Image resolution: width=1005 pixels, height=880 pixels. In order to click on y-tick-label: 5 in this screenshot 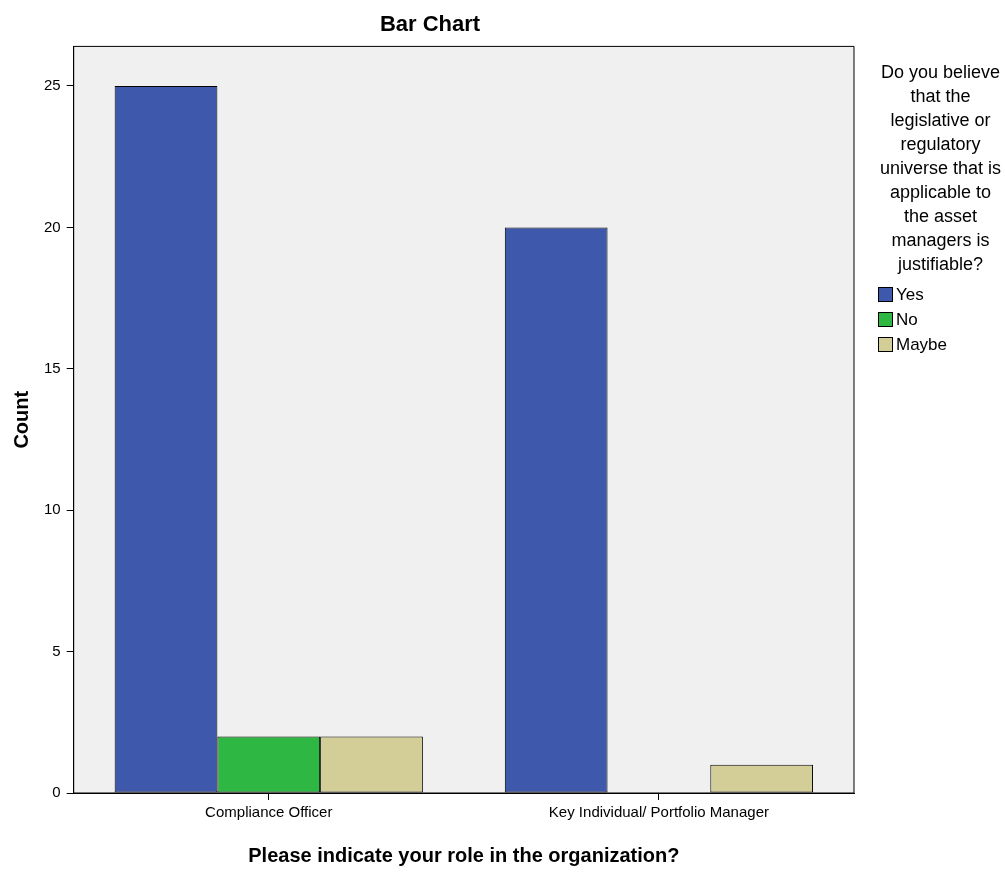, I will do `click(56, 650)`.